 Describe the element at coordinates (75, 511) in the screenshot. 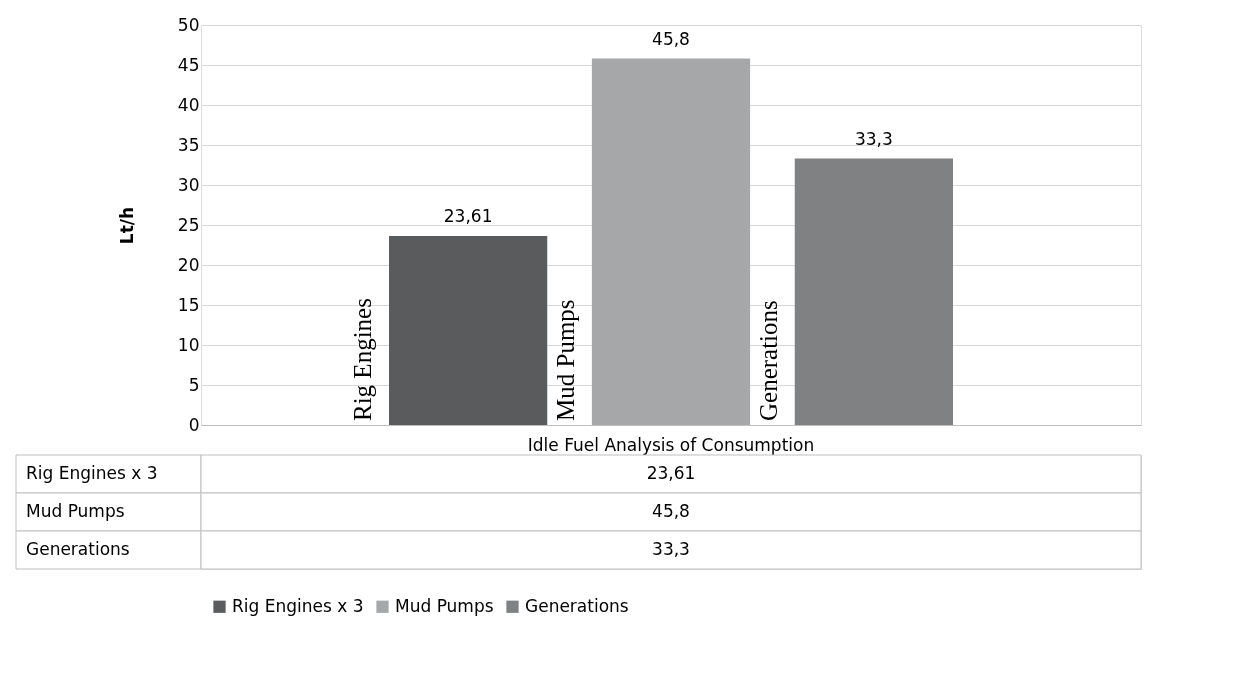

I see `text: Mud Pumps` at that location.